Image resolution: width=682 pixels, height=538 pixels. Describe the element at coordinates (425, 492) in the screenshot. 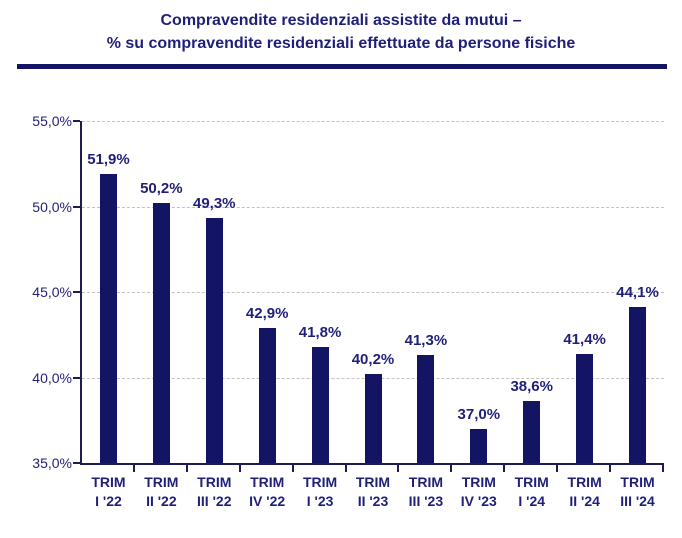

I see `x-axis-category-label: TRIM III '23` at that location.